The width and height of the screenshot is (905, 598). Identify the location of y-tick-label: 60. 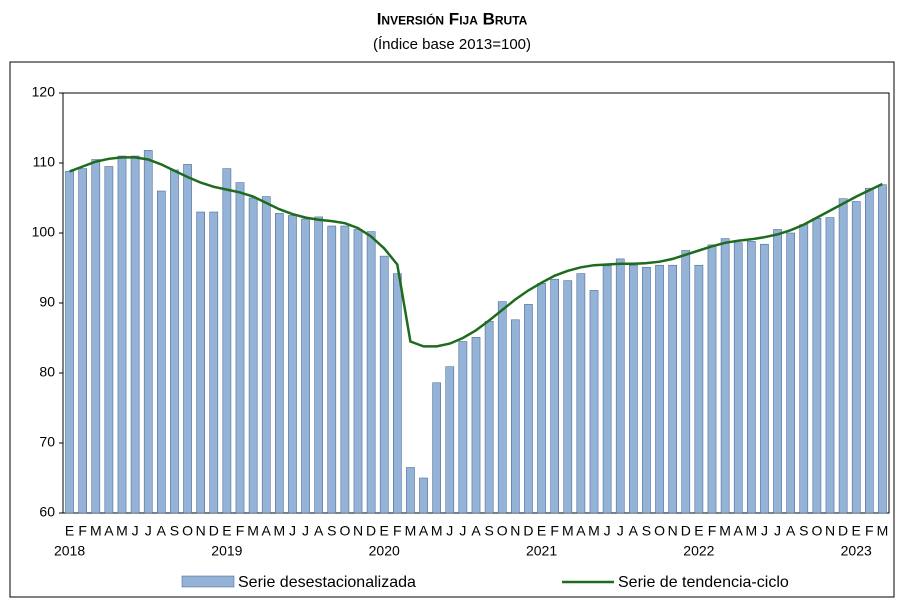
(47, 512).